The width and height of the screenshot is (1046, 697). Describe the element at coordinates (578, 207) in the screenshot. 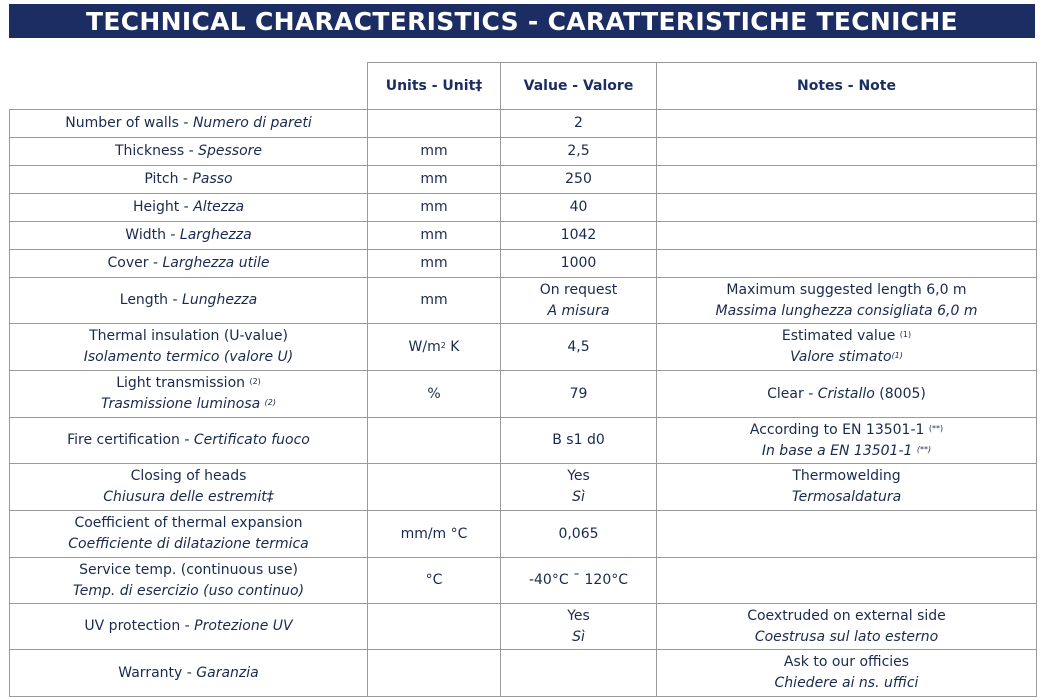

I see `value-cell: 40` at that location.